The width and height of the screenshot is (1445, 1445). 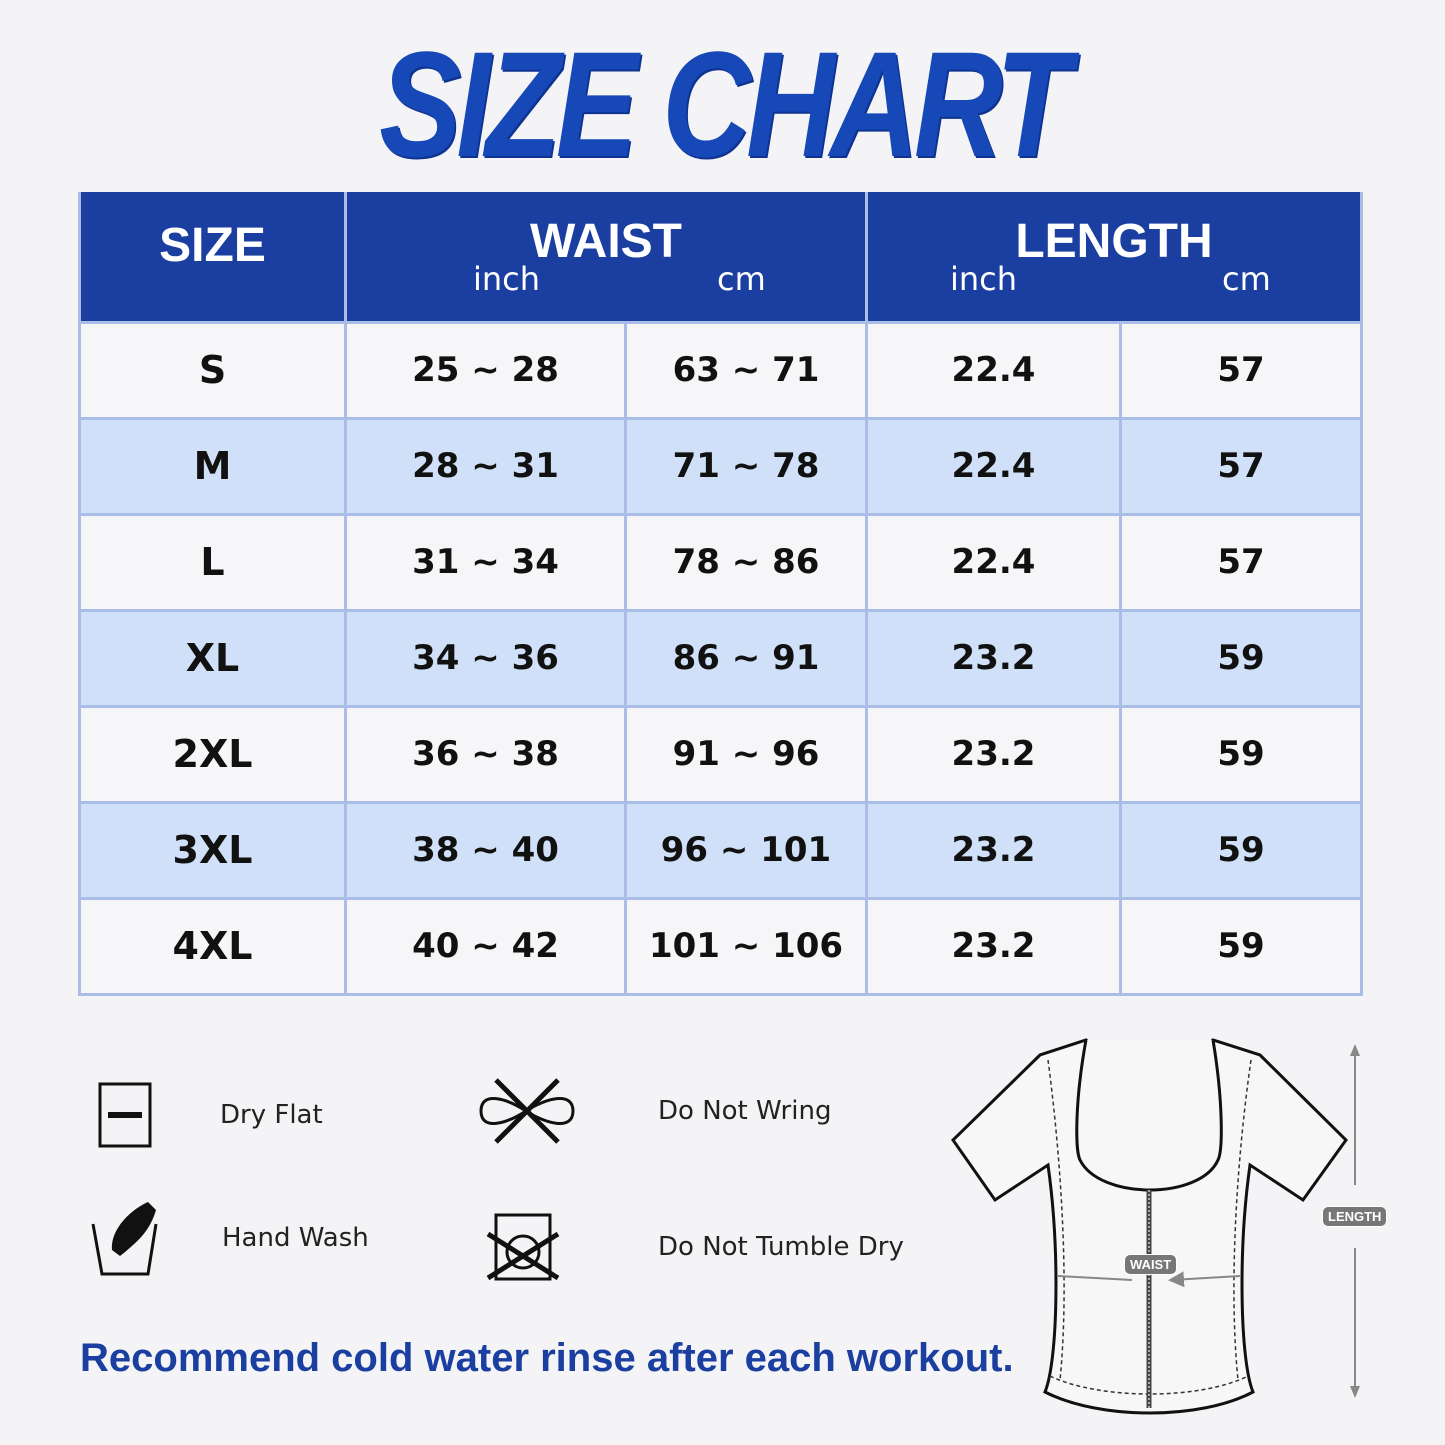 I want to click on cell-size: 2XL, so click(x=212, y=754).